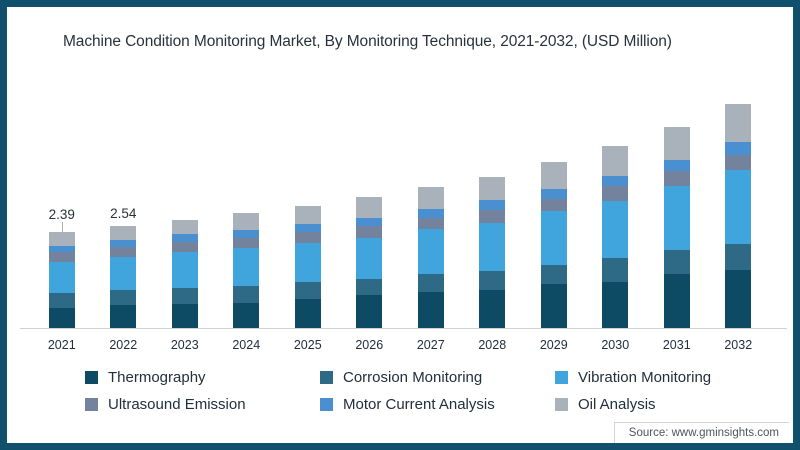  I want to click on x-tick-2032: 2032, so click(738, 345).